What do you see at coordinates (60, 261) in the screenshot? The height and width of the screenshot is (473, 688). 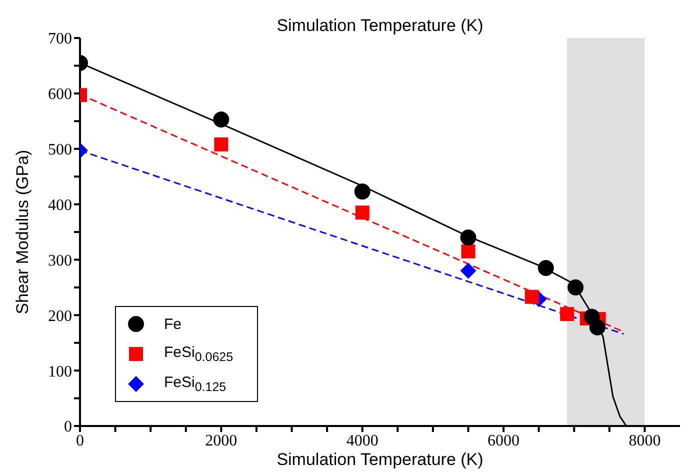 I see `y-tick-label: 300` at bounding box center [60, 261].